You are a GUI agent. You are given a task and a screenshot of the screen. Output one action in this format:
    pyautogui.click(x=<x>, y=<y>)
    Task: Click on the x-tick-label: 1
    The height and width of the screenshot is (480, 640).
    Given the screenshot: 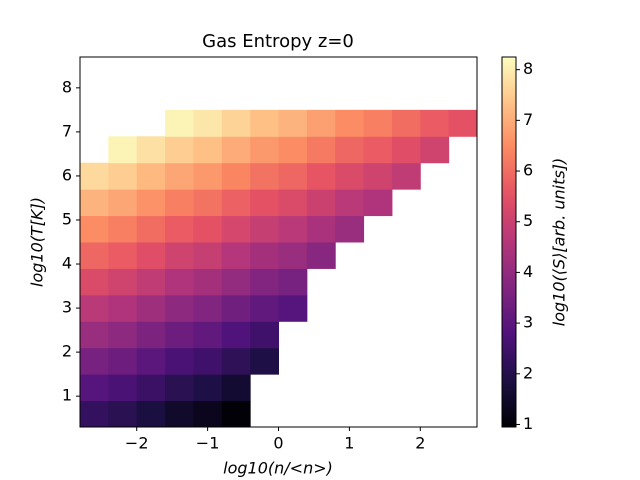 What is the action you would take?
    pyautogui.click(x=349, y=443)
    